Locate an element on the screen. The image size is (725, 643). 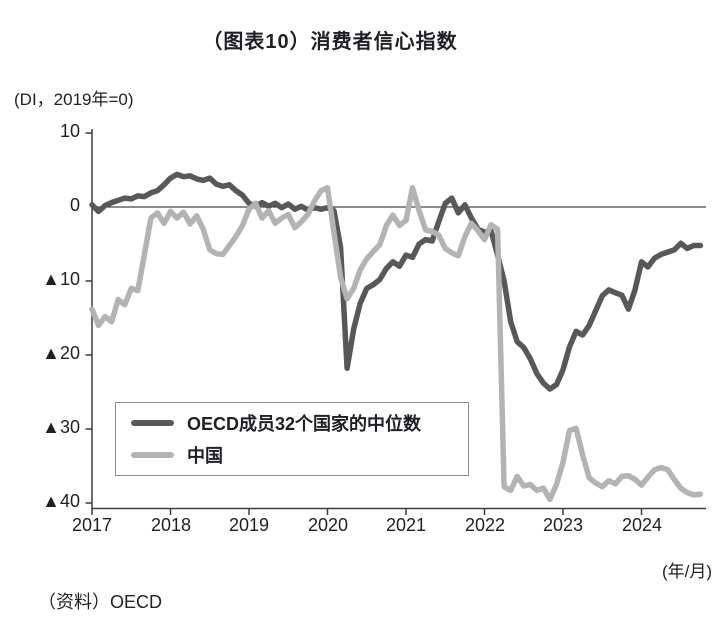
x-tick-label-2019: 2019 is located at coordinates (249, 525).